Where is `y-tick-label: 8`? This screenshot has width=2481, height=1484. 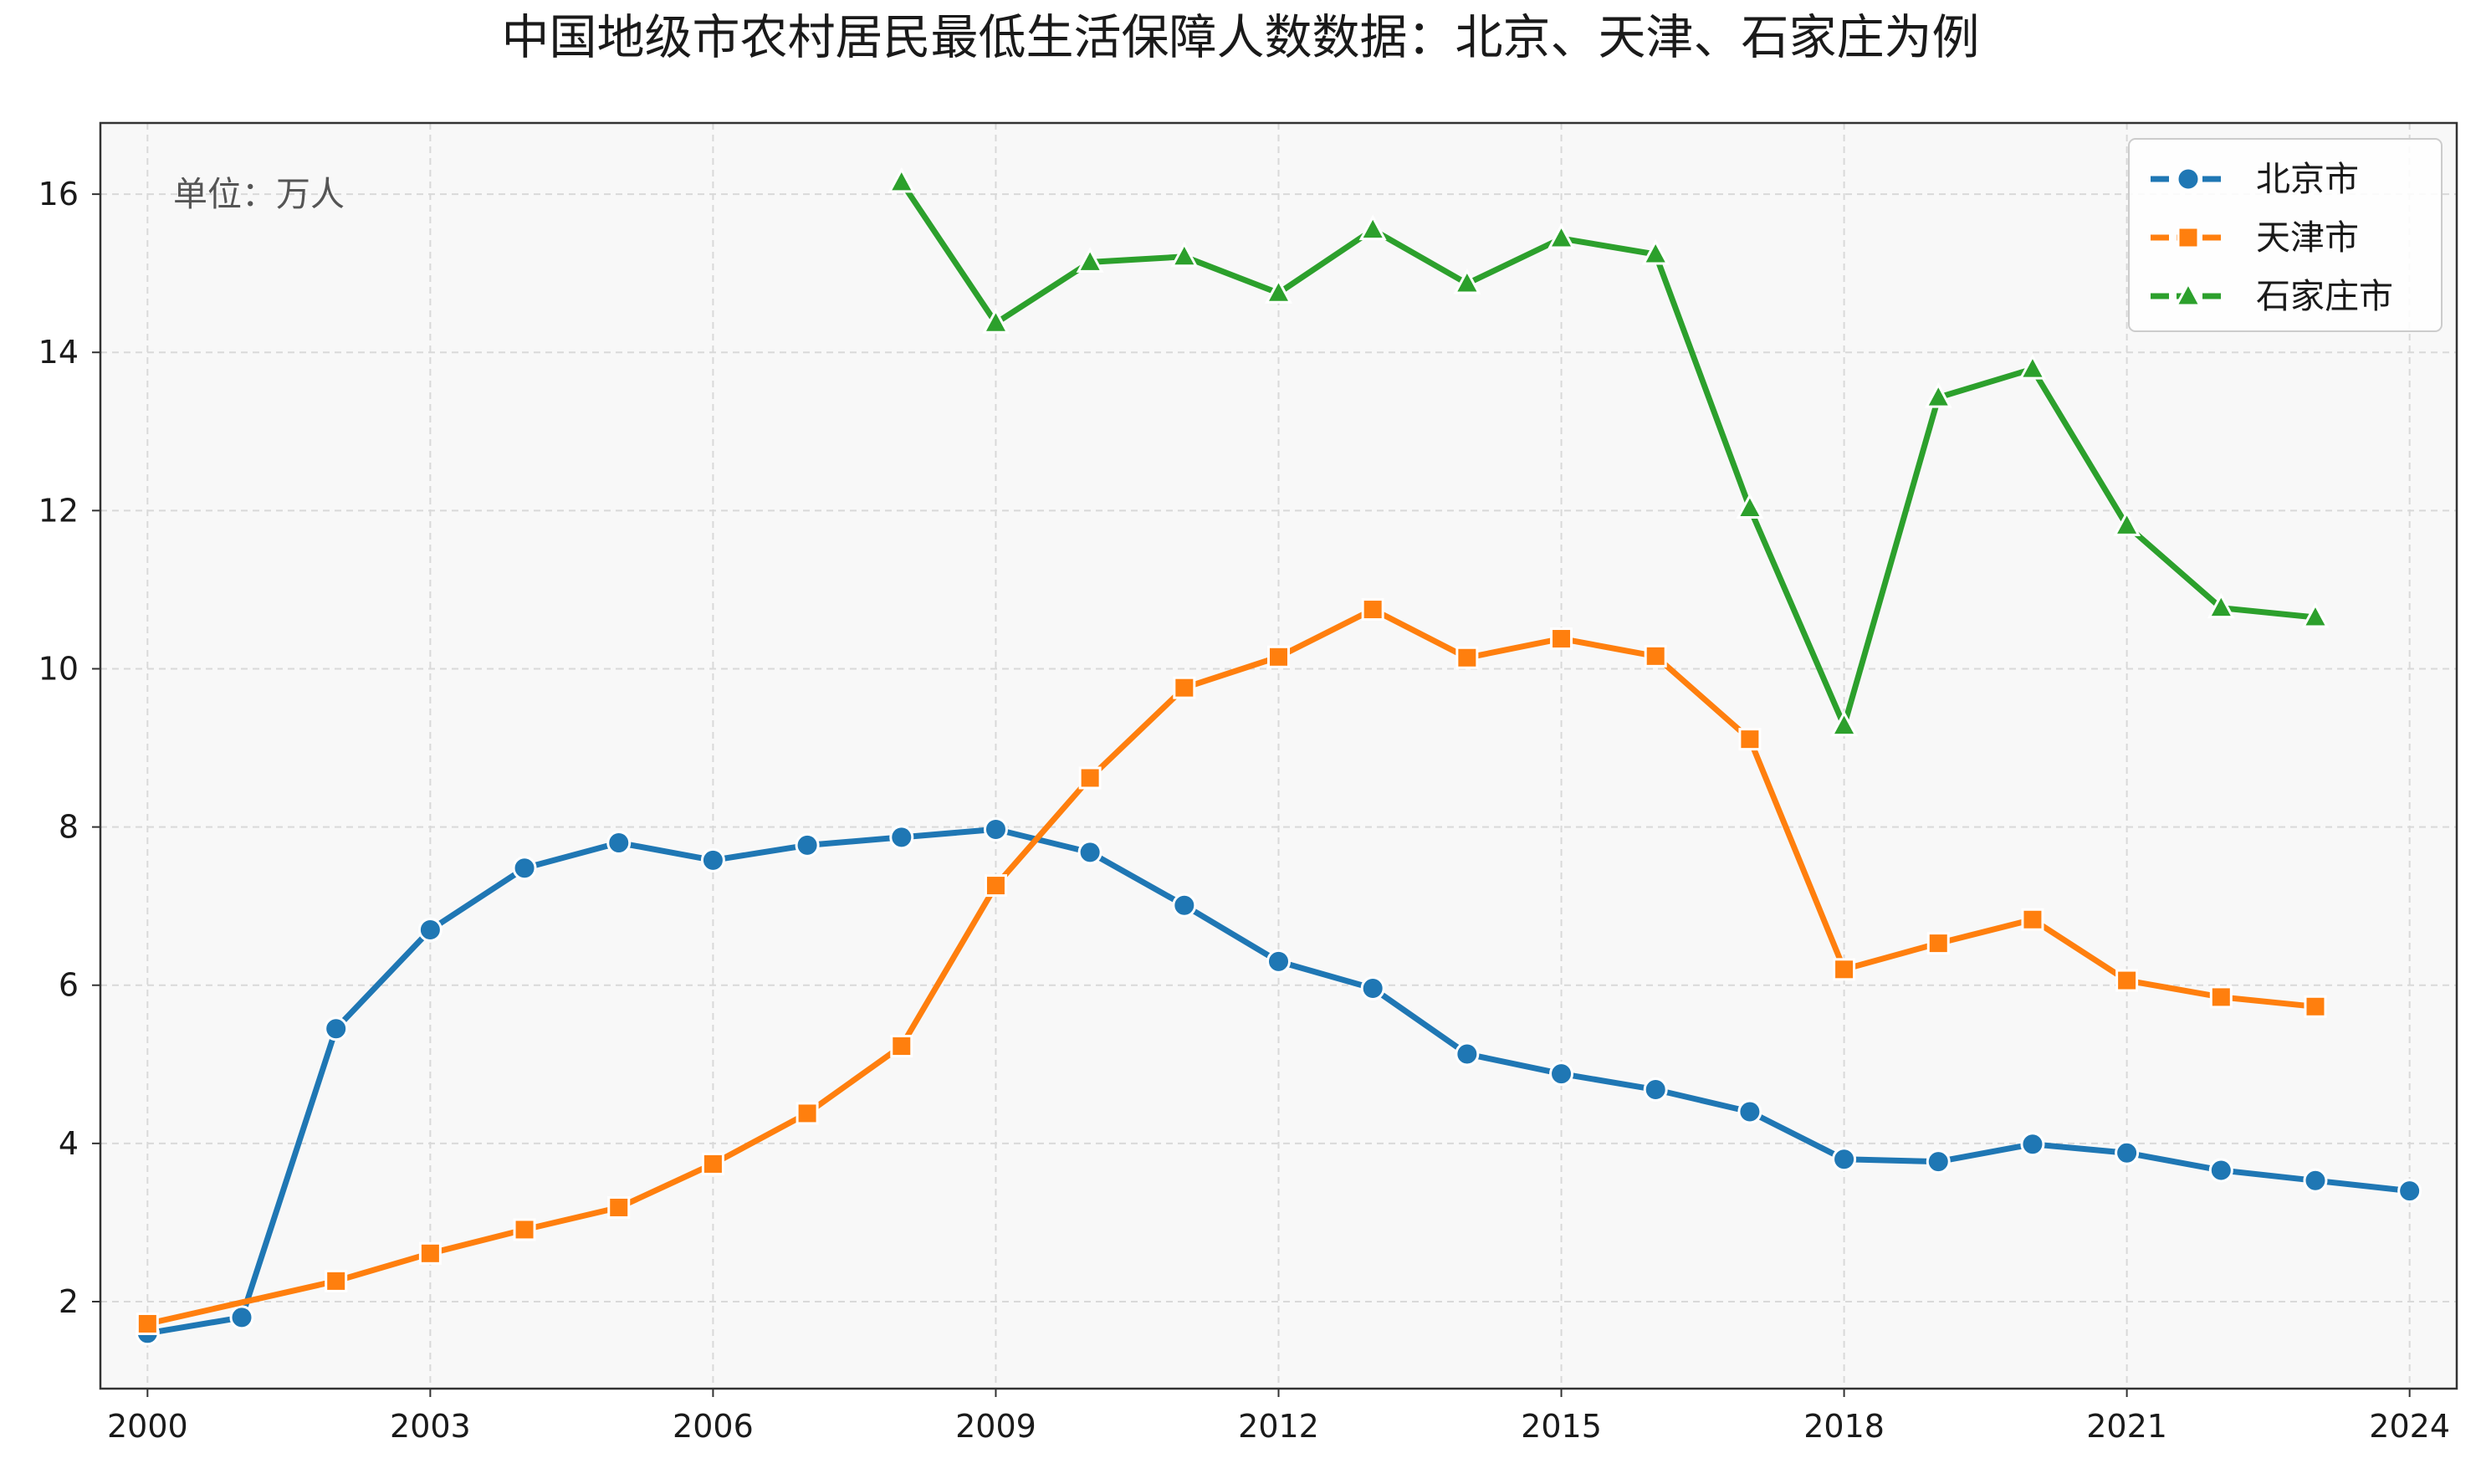
y-tick-label: 8 is located at coordinates (69, 827).